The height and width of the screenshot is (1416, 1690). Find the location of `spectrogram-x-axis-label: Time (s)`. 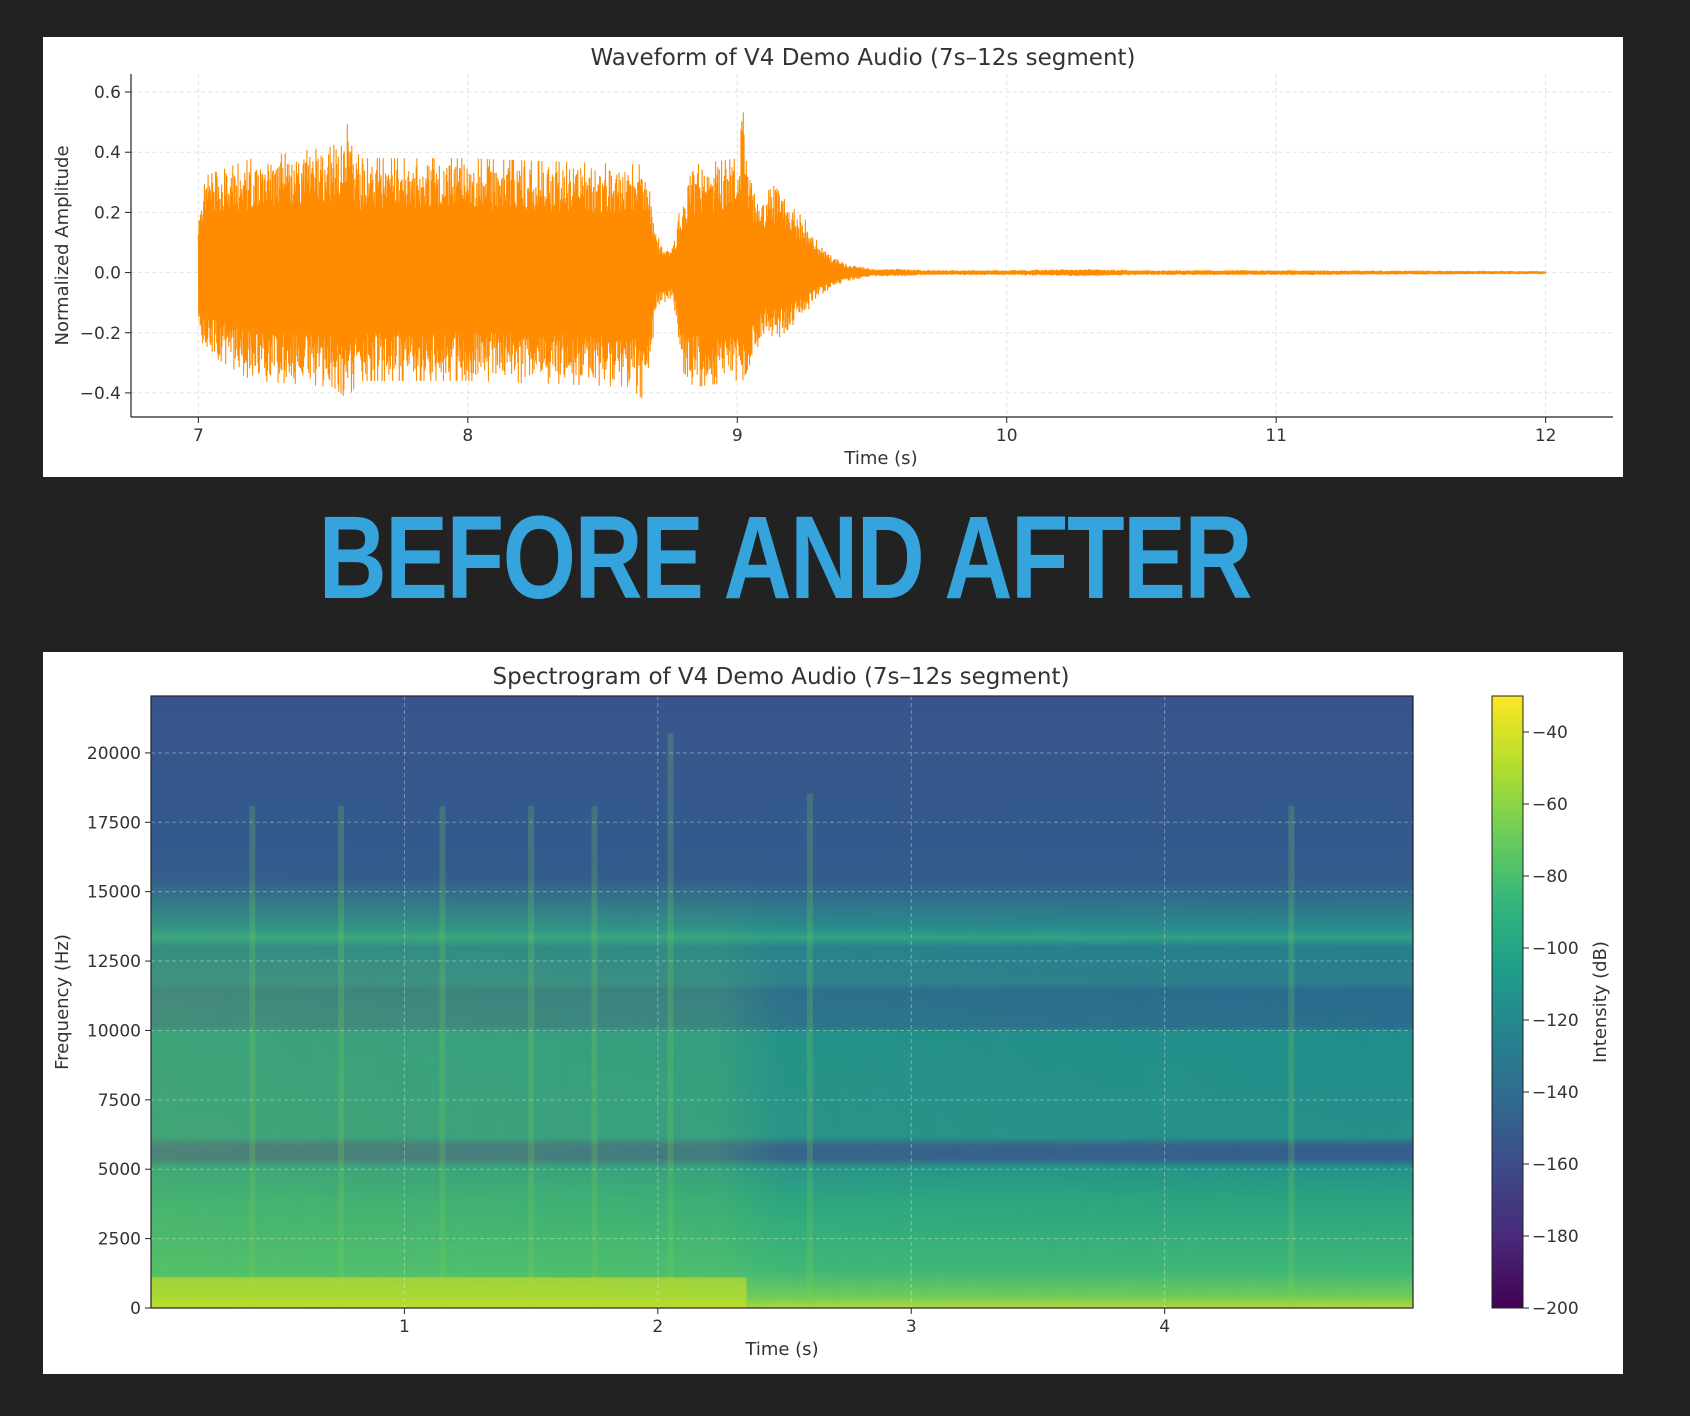

spectrogram-x-axis-label: Time (s) is located at coordinates (781, 1349).